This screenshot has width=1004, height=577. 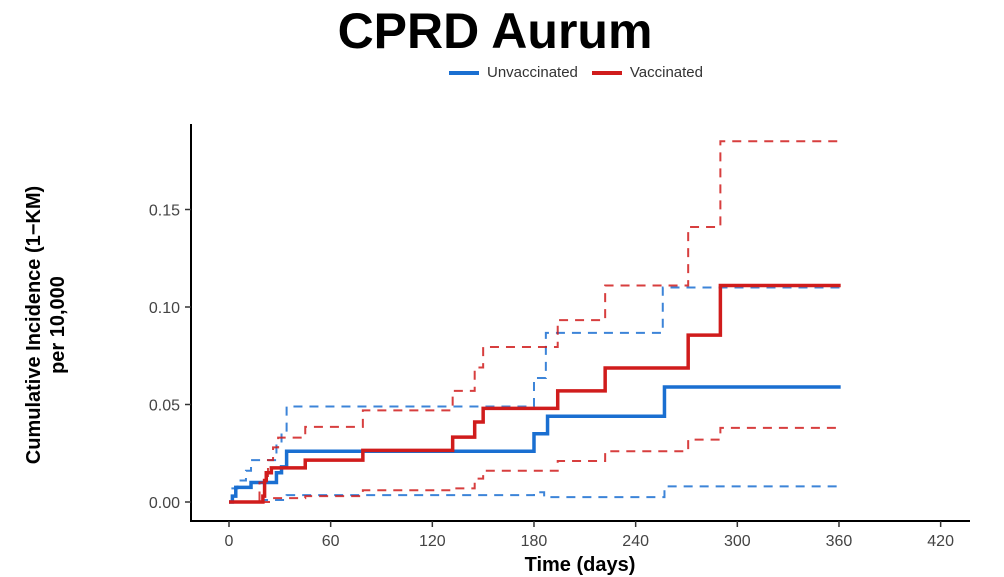 I want to click on series-unvaccinated, so click(x=535, y=444).